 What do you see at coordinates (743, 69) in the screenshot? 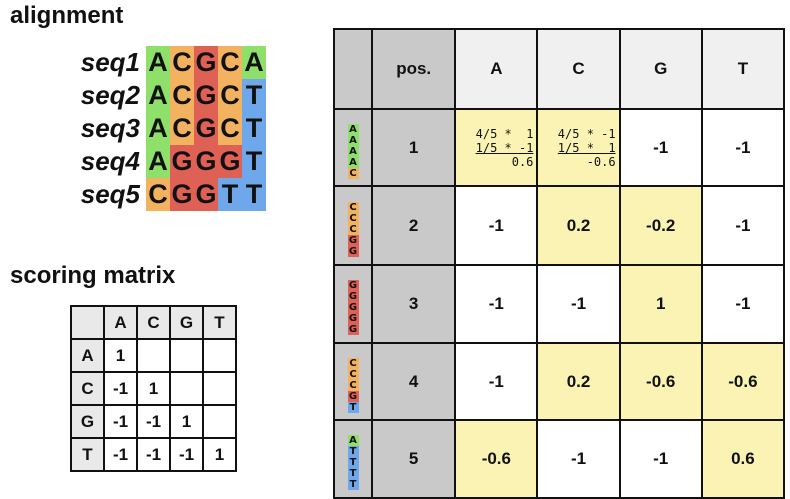
I see `pwm-col-header: T` at bounding box center [743, 69].